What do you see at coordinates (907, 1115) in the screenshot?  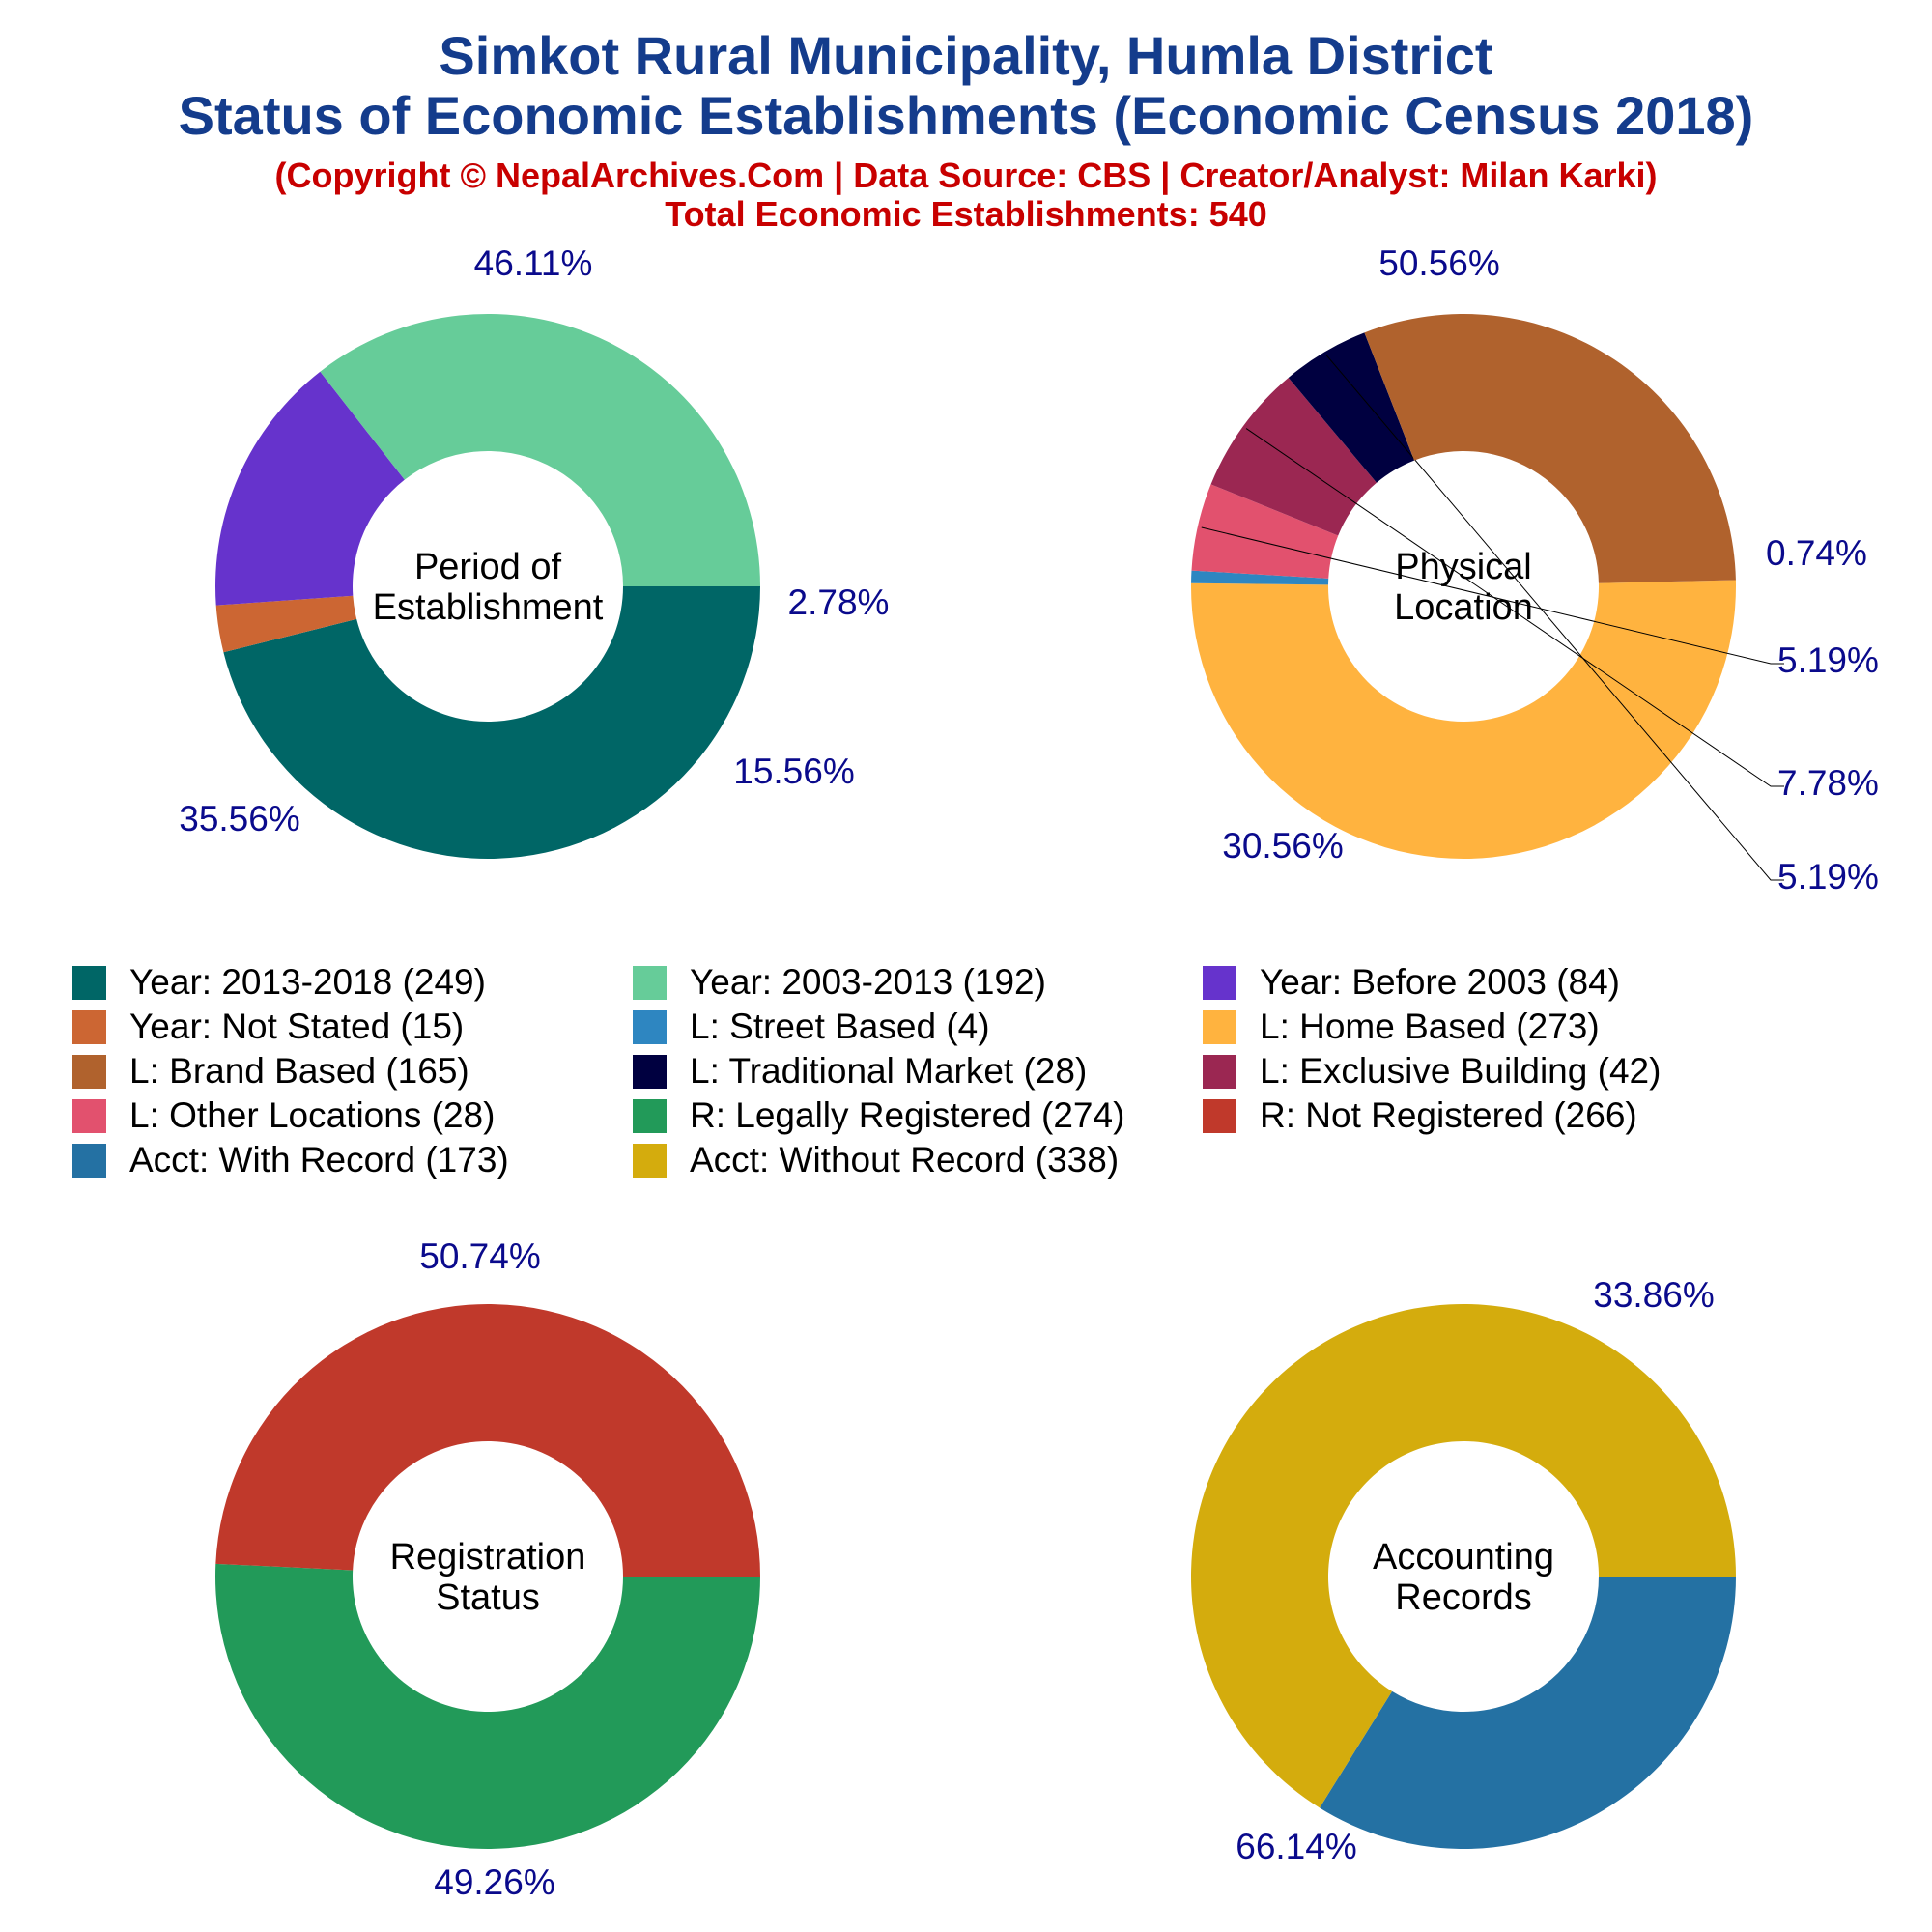 I see `legend-label: R: Legally Registered (274)` at bounding box center [907, 1115].